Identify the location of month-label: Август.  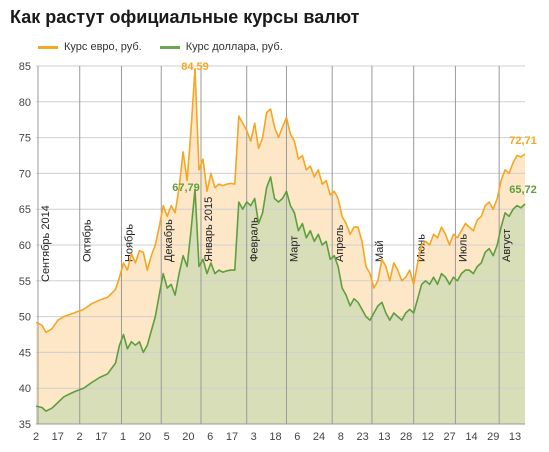
(507, 245).